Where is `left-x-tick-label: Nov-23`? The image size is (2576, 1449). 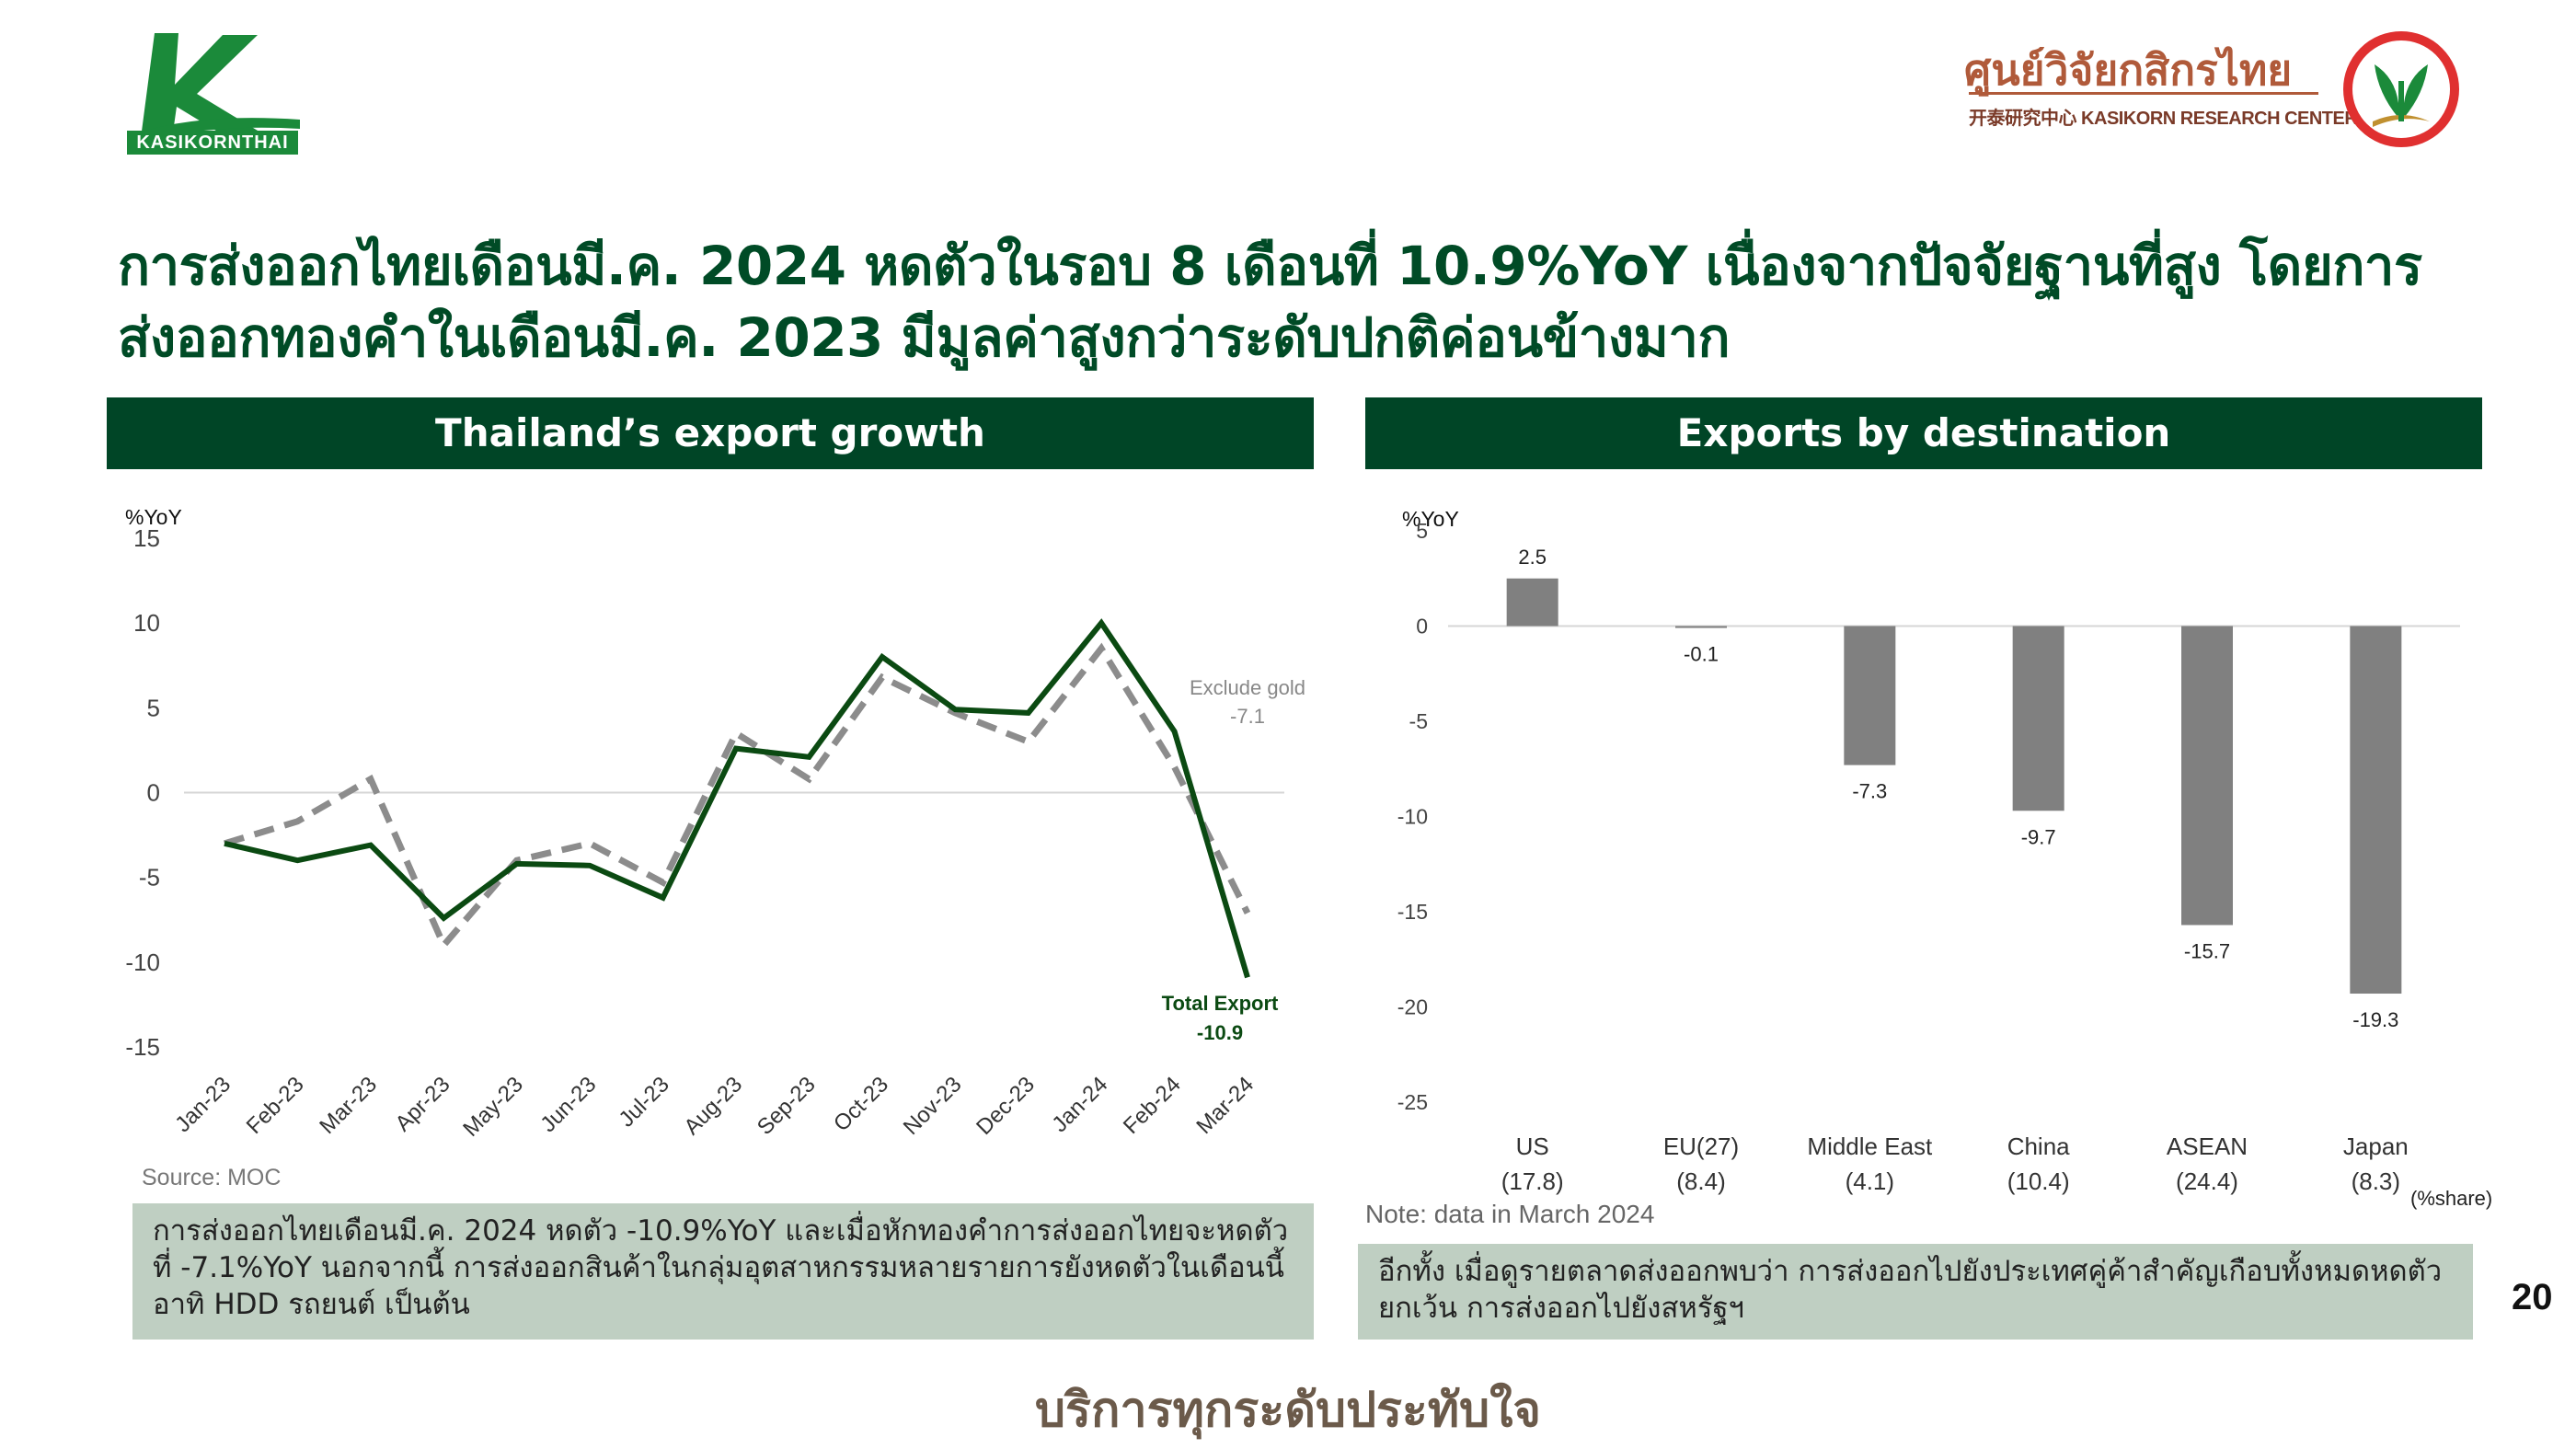 left-x-tick-label: Nov-23 is located at coordinates (933, 1106).